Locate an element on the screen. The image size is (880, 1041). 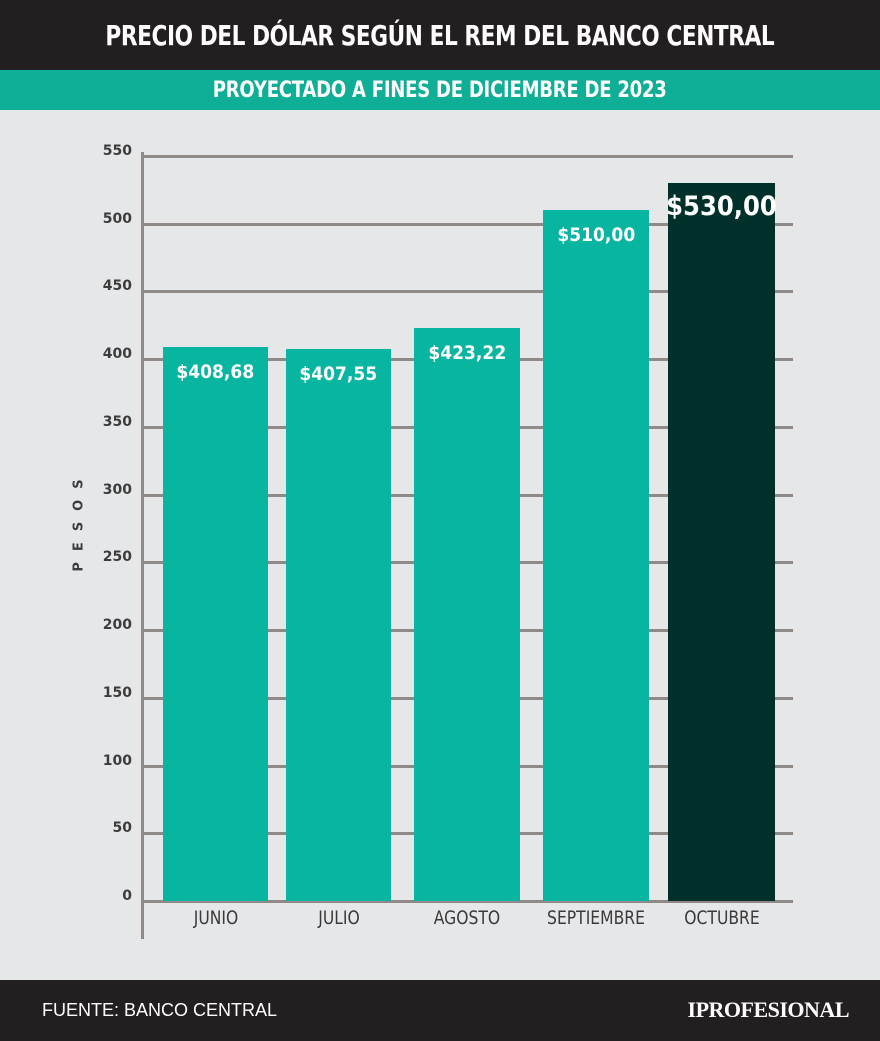
y-axis-line is located at coordinates (142, 545).